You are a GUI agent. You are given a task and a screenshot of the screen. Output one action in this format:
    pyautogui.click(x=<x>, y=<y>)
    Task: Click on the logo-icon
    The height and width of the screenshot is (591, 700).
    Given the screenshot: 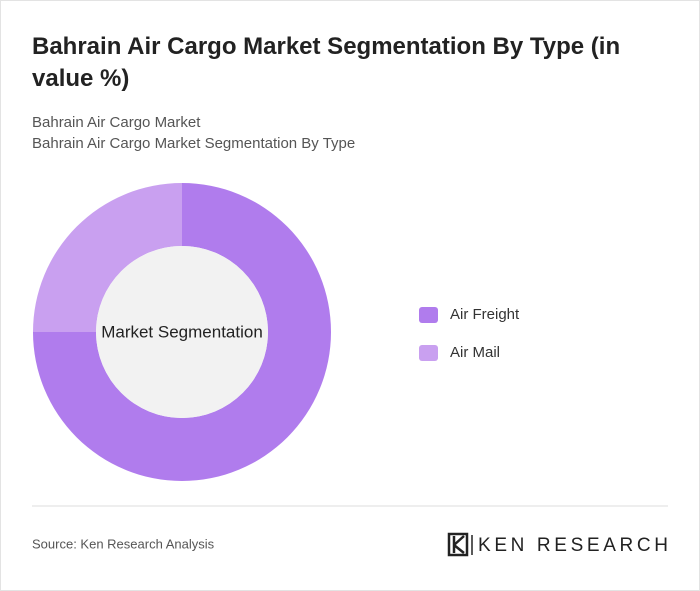 What is the action you would take?
    pyautogui.click(x=458, y=544)
    